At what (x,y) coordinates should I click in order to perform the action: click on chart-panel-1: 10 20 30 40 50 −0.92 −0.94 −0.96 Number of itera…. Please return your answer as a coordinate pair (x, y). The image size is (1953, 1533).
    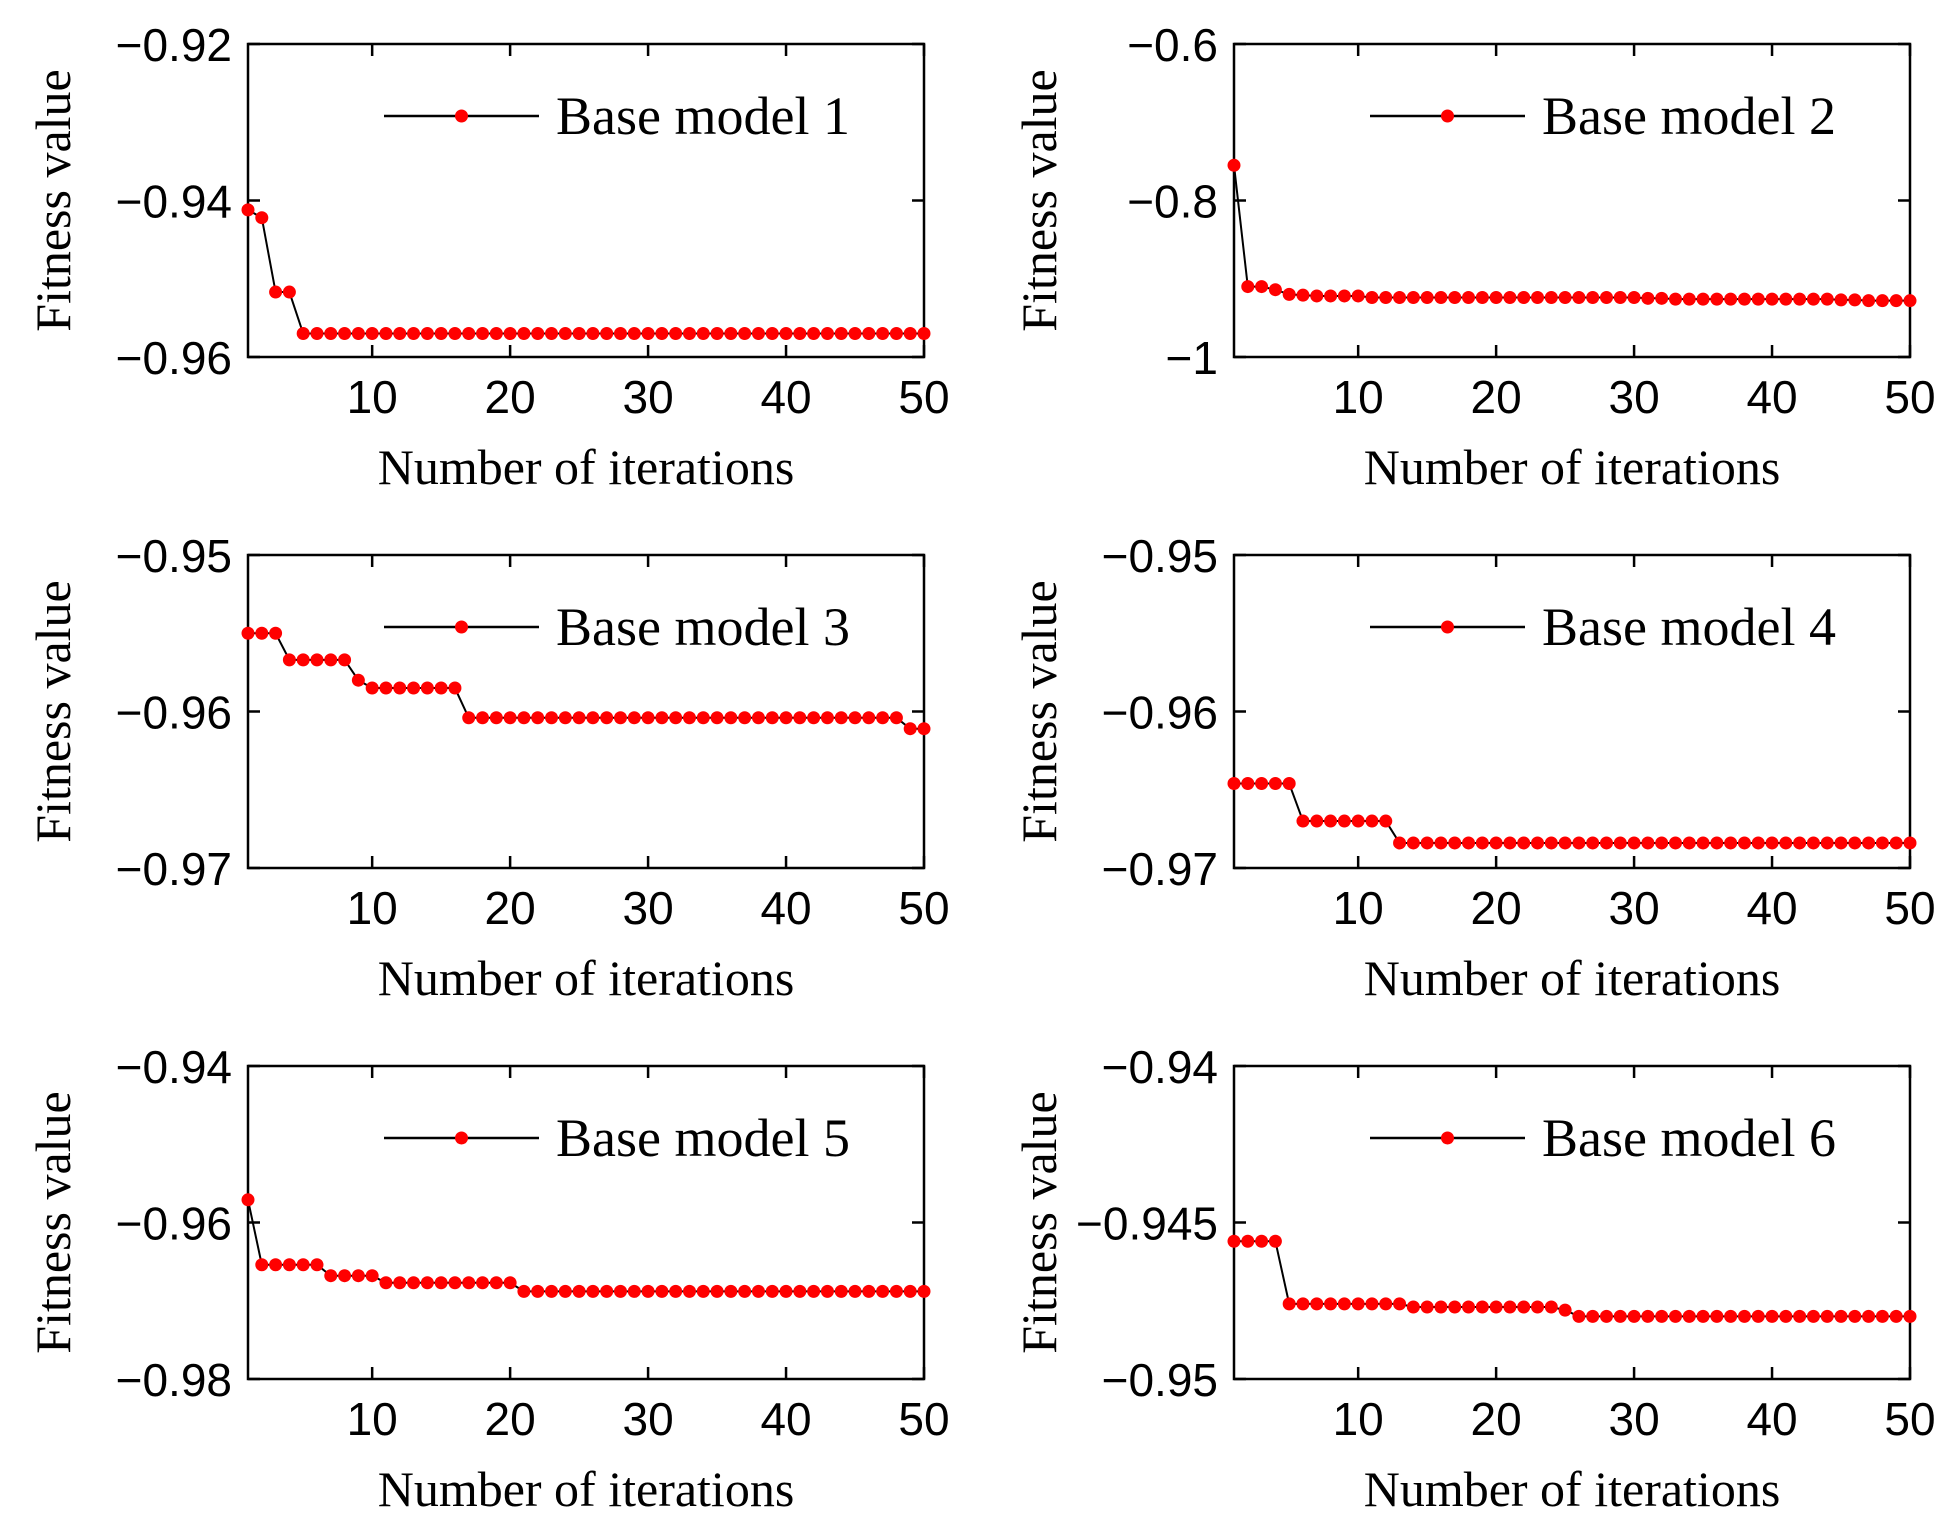
    Looking at the image, I should click on (487, 257).